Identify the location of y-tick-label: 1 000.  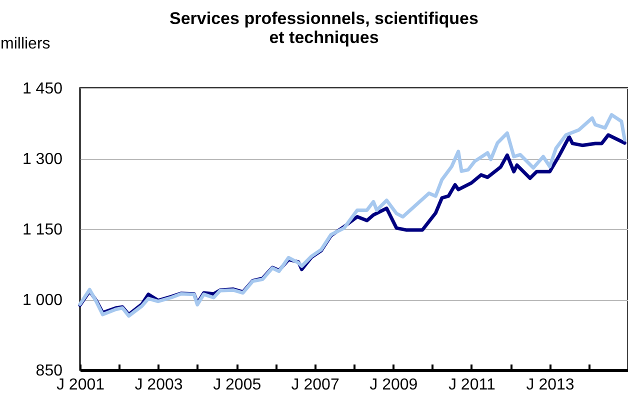
(42, 300).